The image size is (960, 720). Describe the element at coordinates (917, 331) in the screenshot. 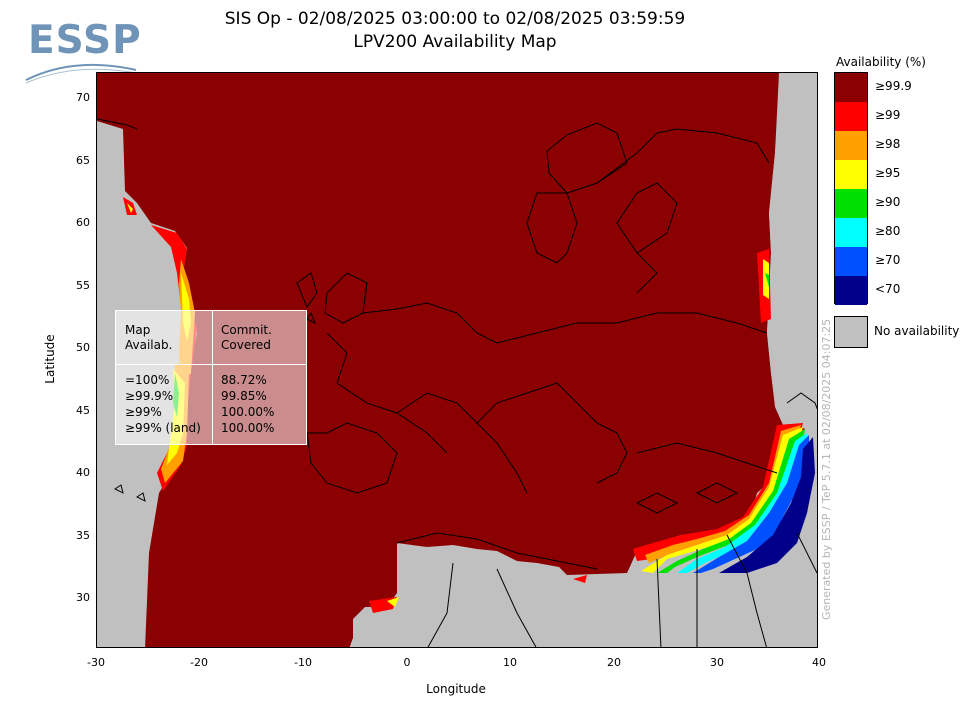

I see `legend-label-no-availability: No availability` at that location.